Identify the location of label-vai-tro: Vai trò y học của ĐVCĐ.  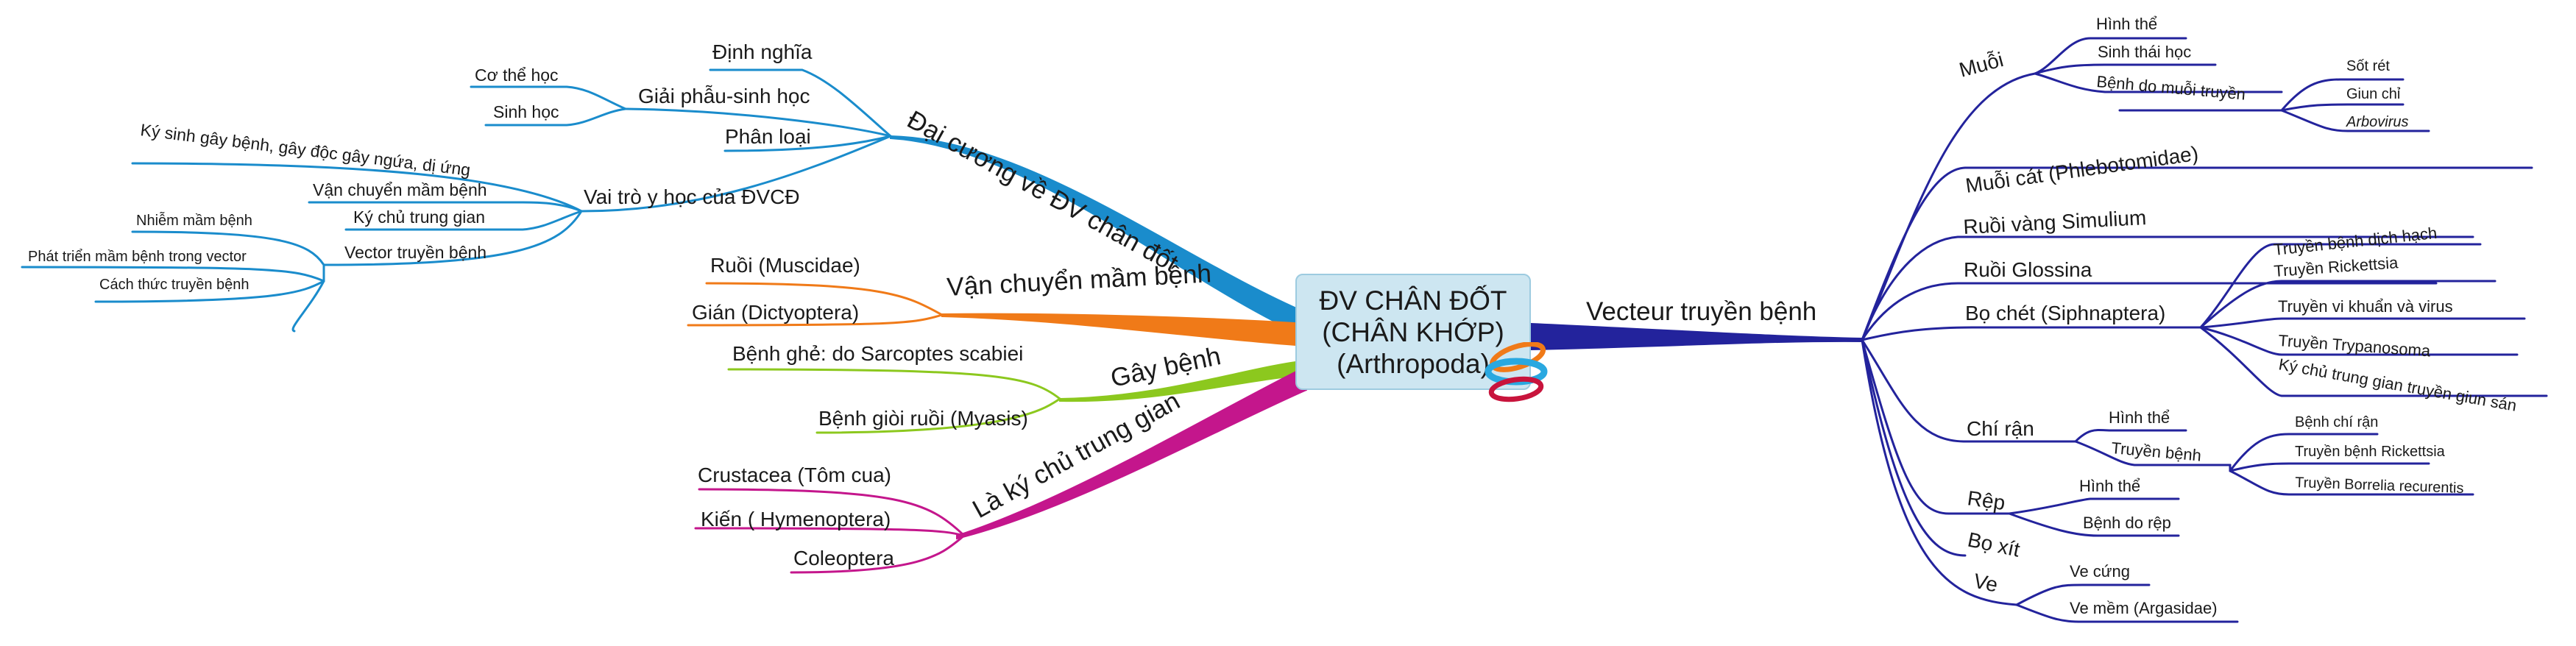
(692, 196).